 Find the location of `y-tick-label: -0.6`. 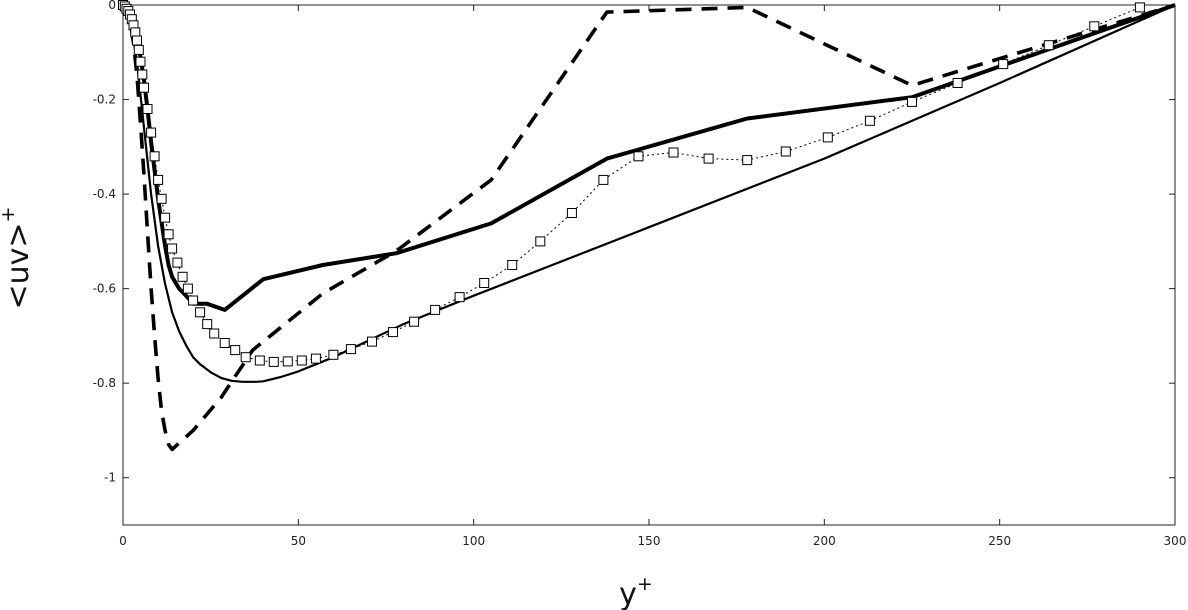

y-tick-label: -0.6 is located at coordinates (104, 289).